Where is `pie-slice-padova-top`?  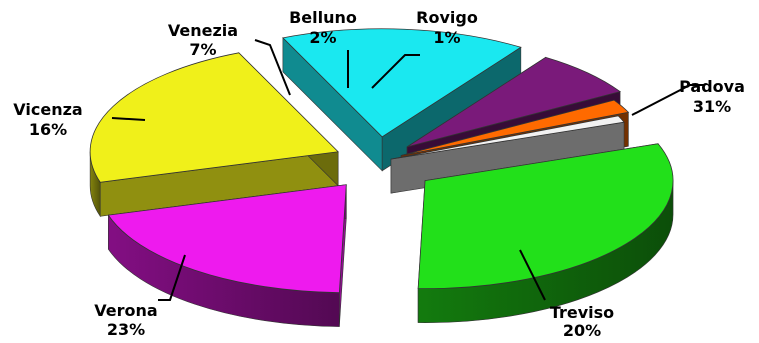
pie-slice-padova-top is located at coordinates (545, 216).